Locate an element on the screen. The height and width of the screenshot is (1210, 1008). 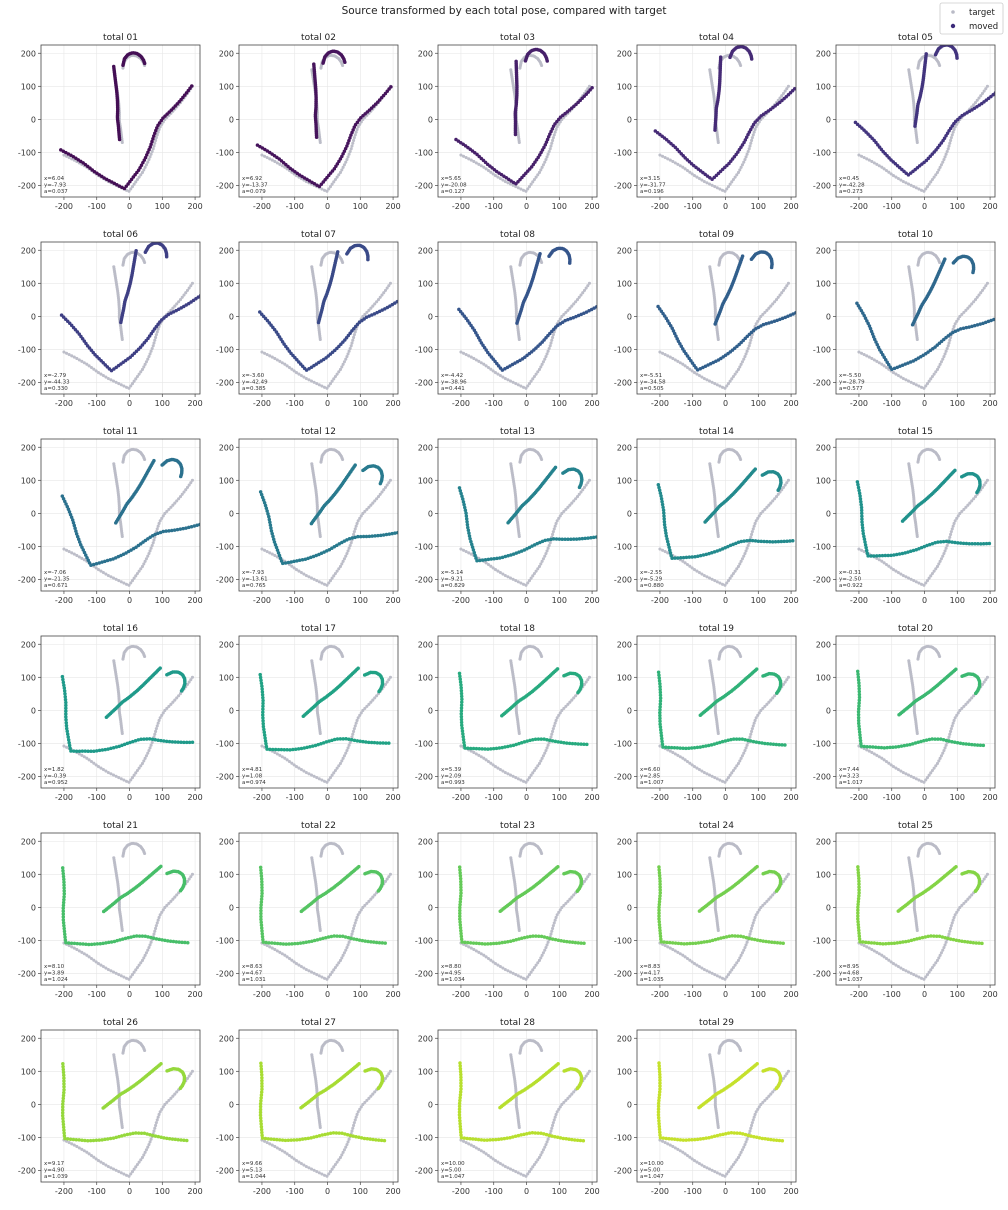
subplot-title: total 05 is located at coordinates (915, 38).